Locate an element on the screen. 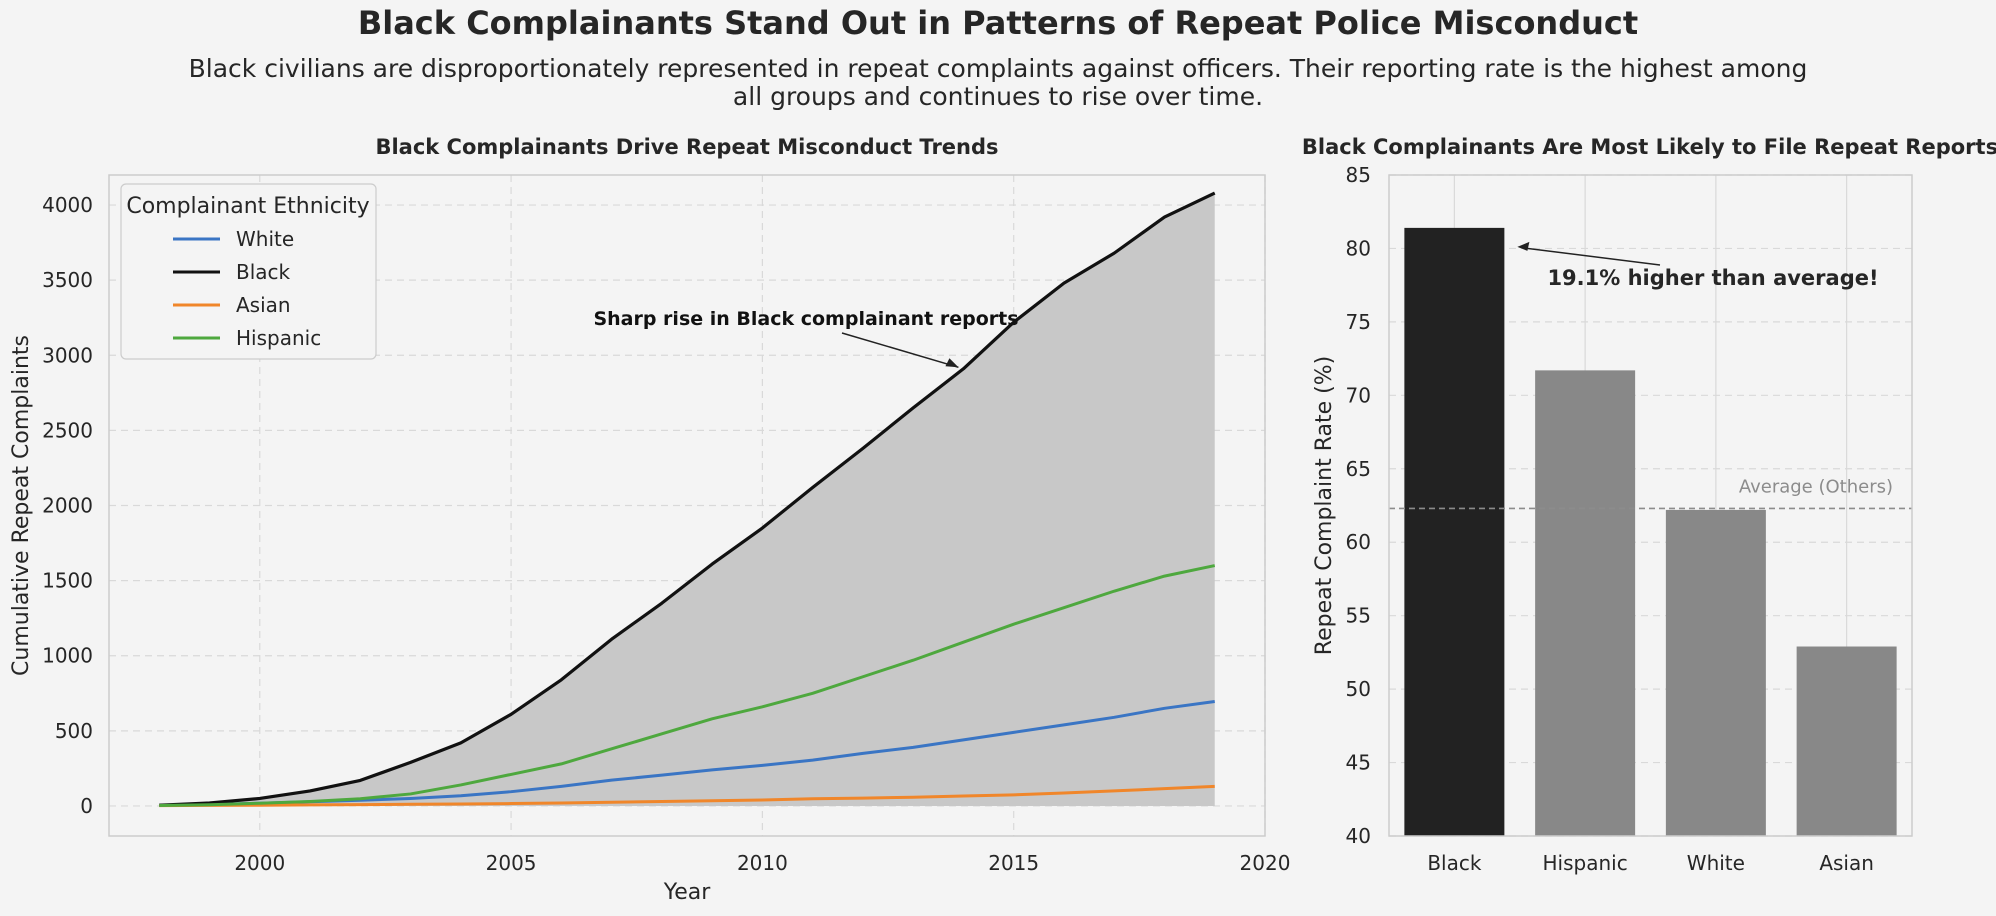 The height and width of the screenshot is (916, 1996). bar-black is located at coordinates (1454, 531).